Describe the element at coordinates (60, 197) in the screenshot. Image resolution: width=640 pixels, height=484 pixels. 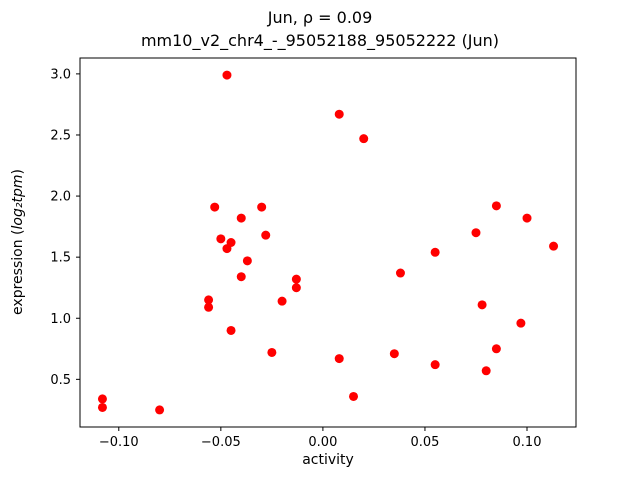
I see `y-tick-label: 2.0` at that location.